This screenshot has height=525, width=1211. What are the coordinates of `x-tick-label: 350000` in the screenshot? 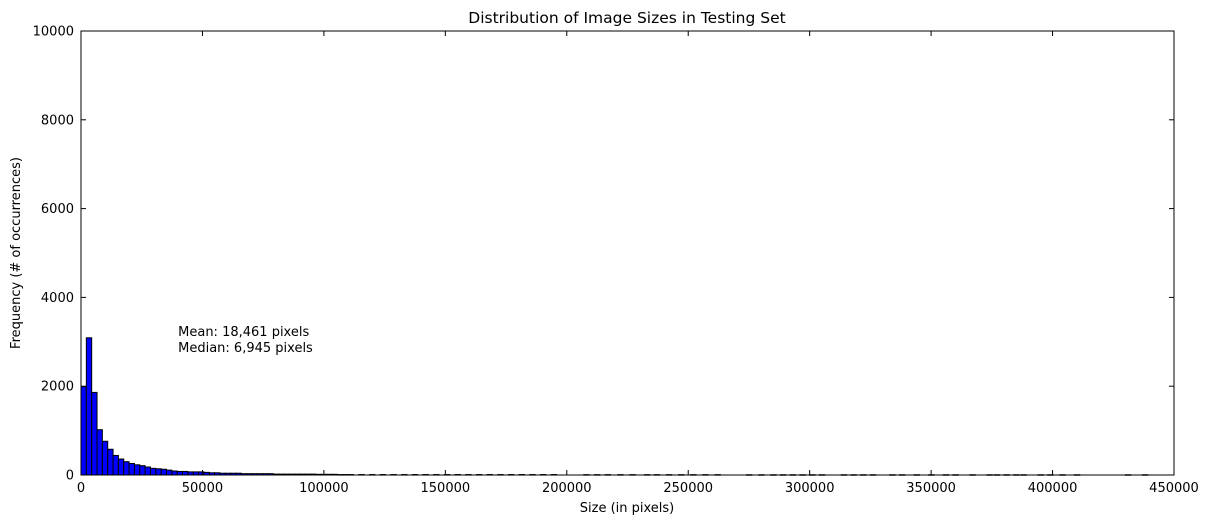 It's located at (931, 488).